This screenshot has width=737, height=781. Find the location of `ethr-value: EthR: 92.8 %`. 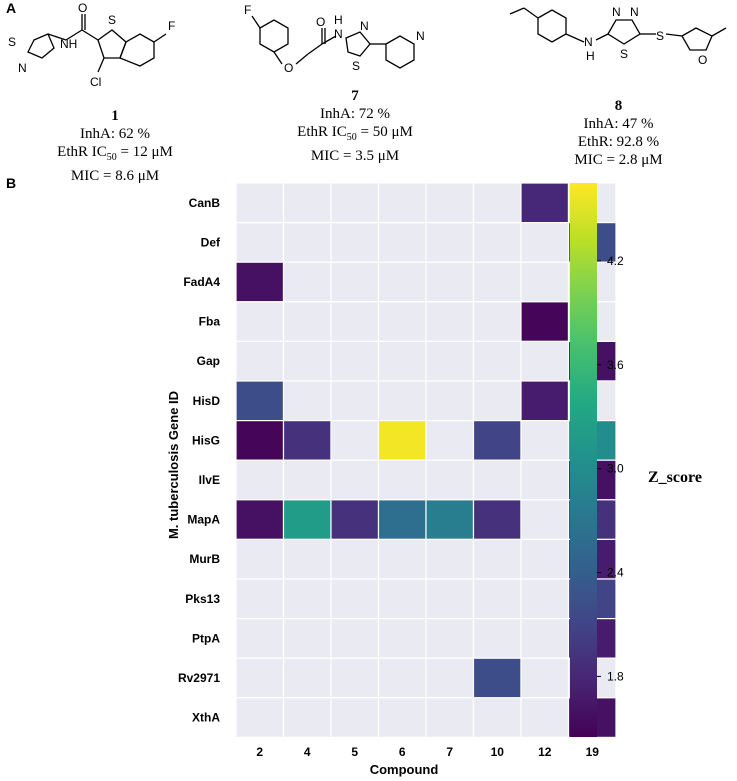

ethr-value: EthR: 92.8 % is located at coordinates (618, 142).